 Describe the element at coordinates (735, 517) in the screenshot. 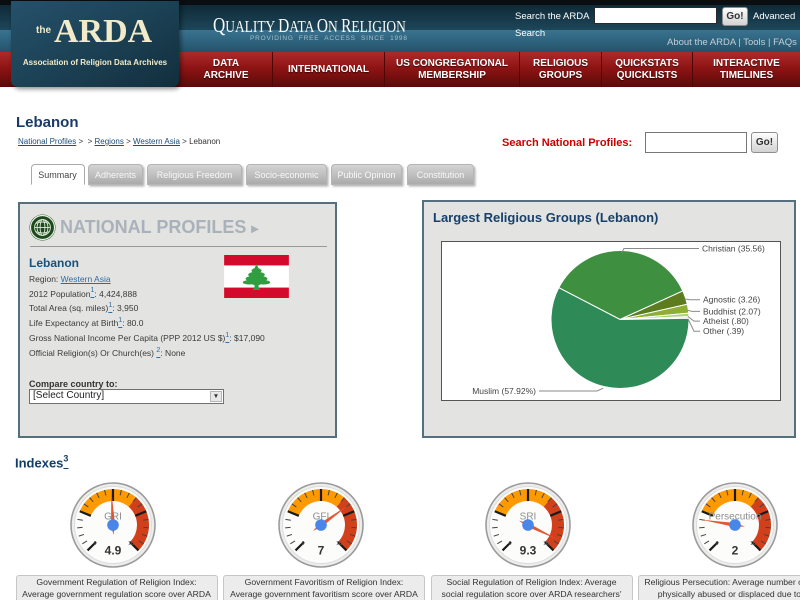

I see `svg-text: Persecution` at that location.